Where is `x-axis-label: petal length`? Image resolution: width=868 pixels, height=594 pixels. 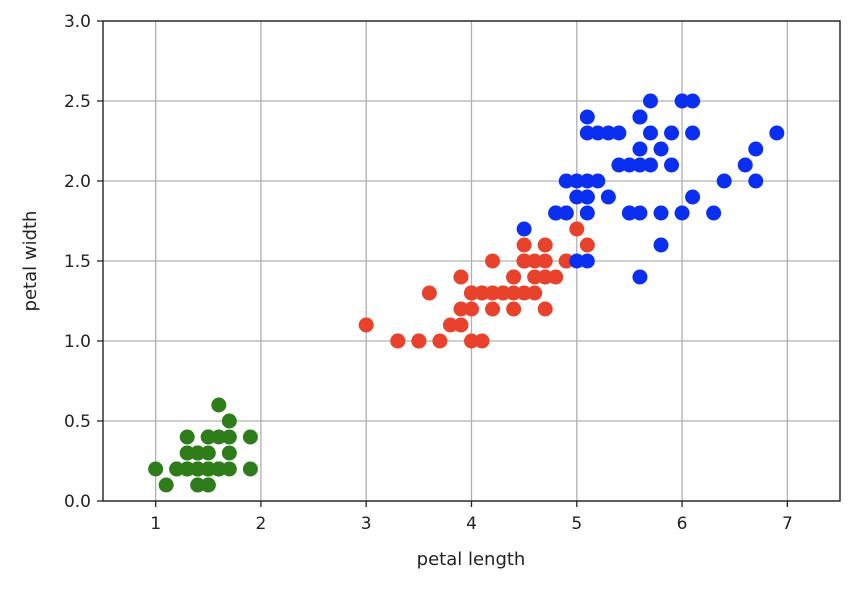 x-axis-label: petal length is located at coordinates (471, 559).